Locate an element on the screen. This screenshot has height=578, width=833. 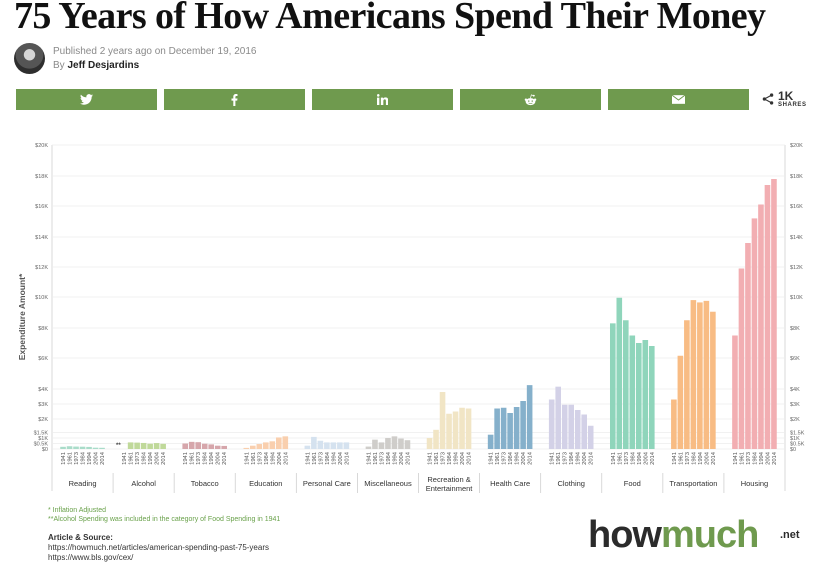
share-facebook-button is located at coordinates (234, 99).